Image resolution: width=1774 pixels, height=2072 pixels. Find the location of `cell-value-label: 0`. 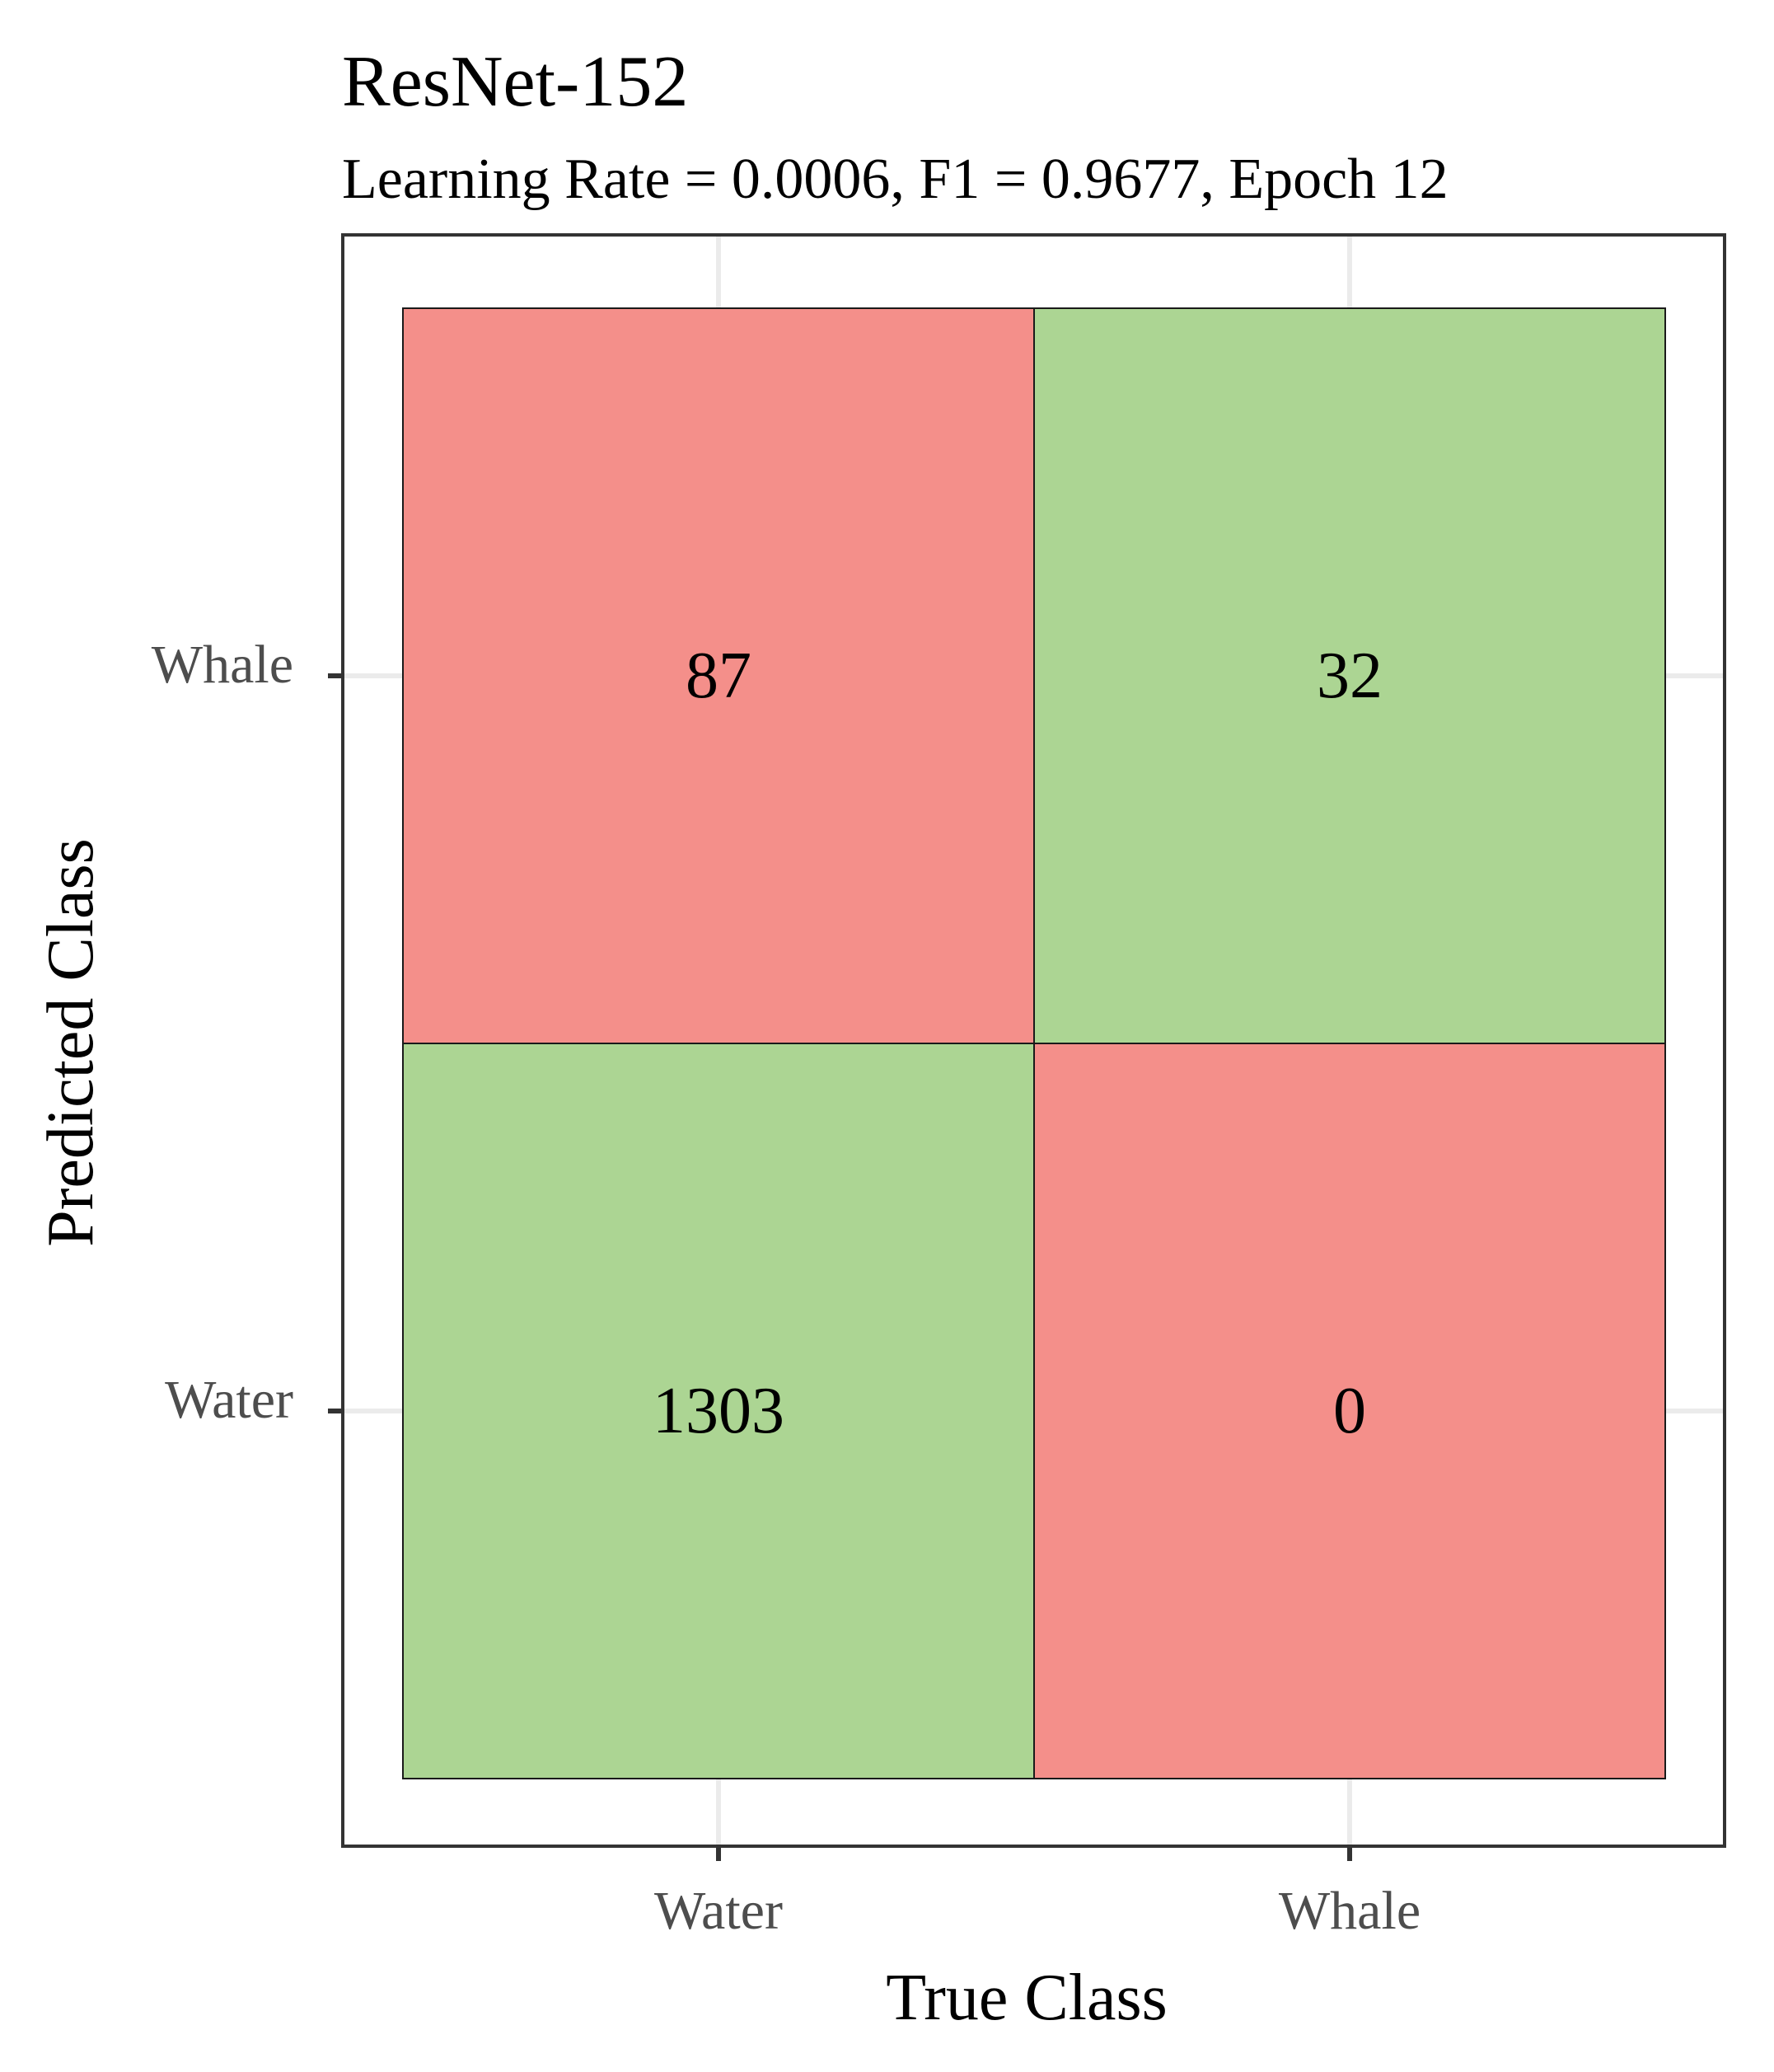

cell-value-label: 0 is located at coordinates (1349, 1411).